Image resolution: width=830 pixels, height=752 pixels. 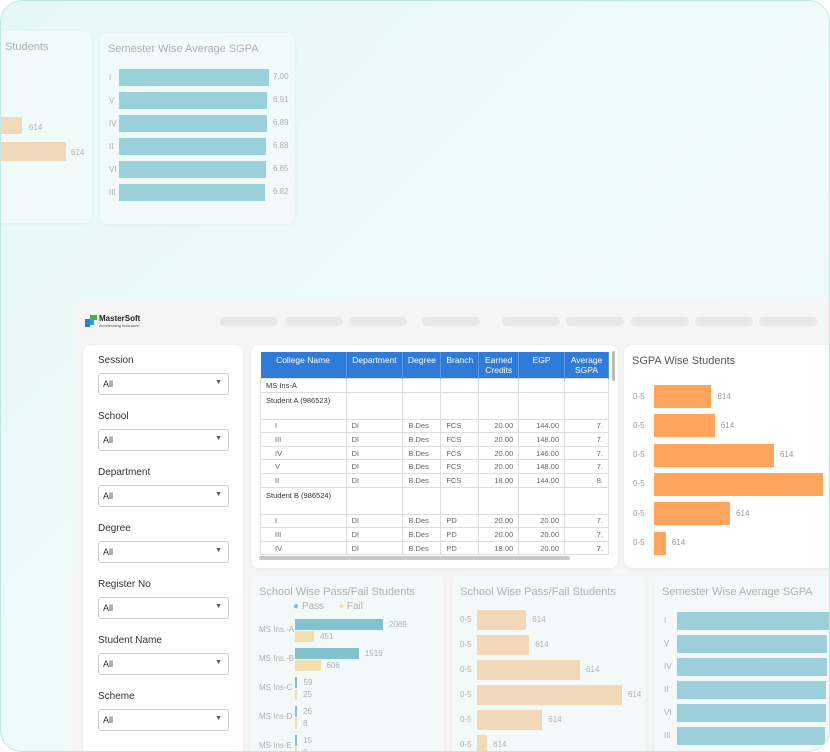 I want to click on logo-icon, so click(x=91, y=321).